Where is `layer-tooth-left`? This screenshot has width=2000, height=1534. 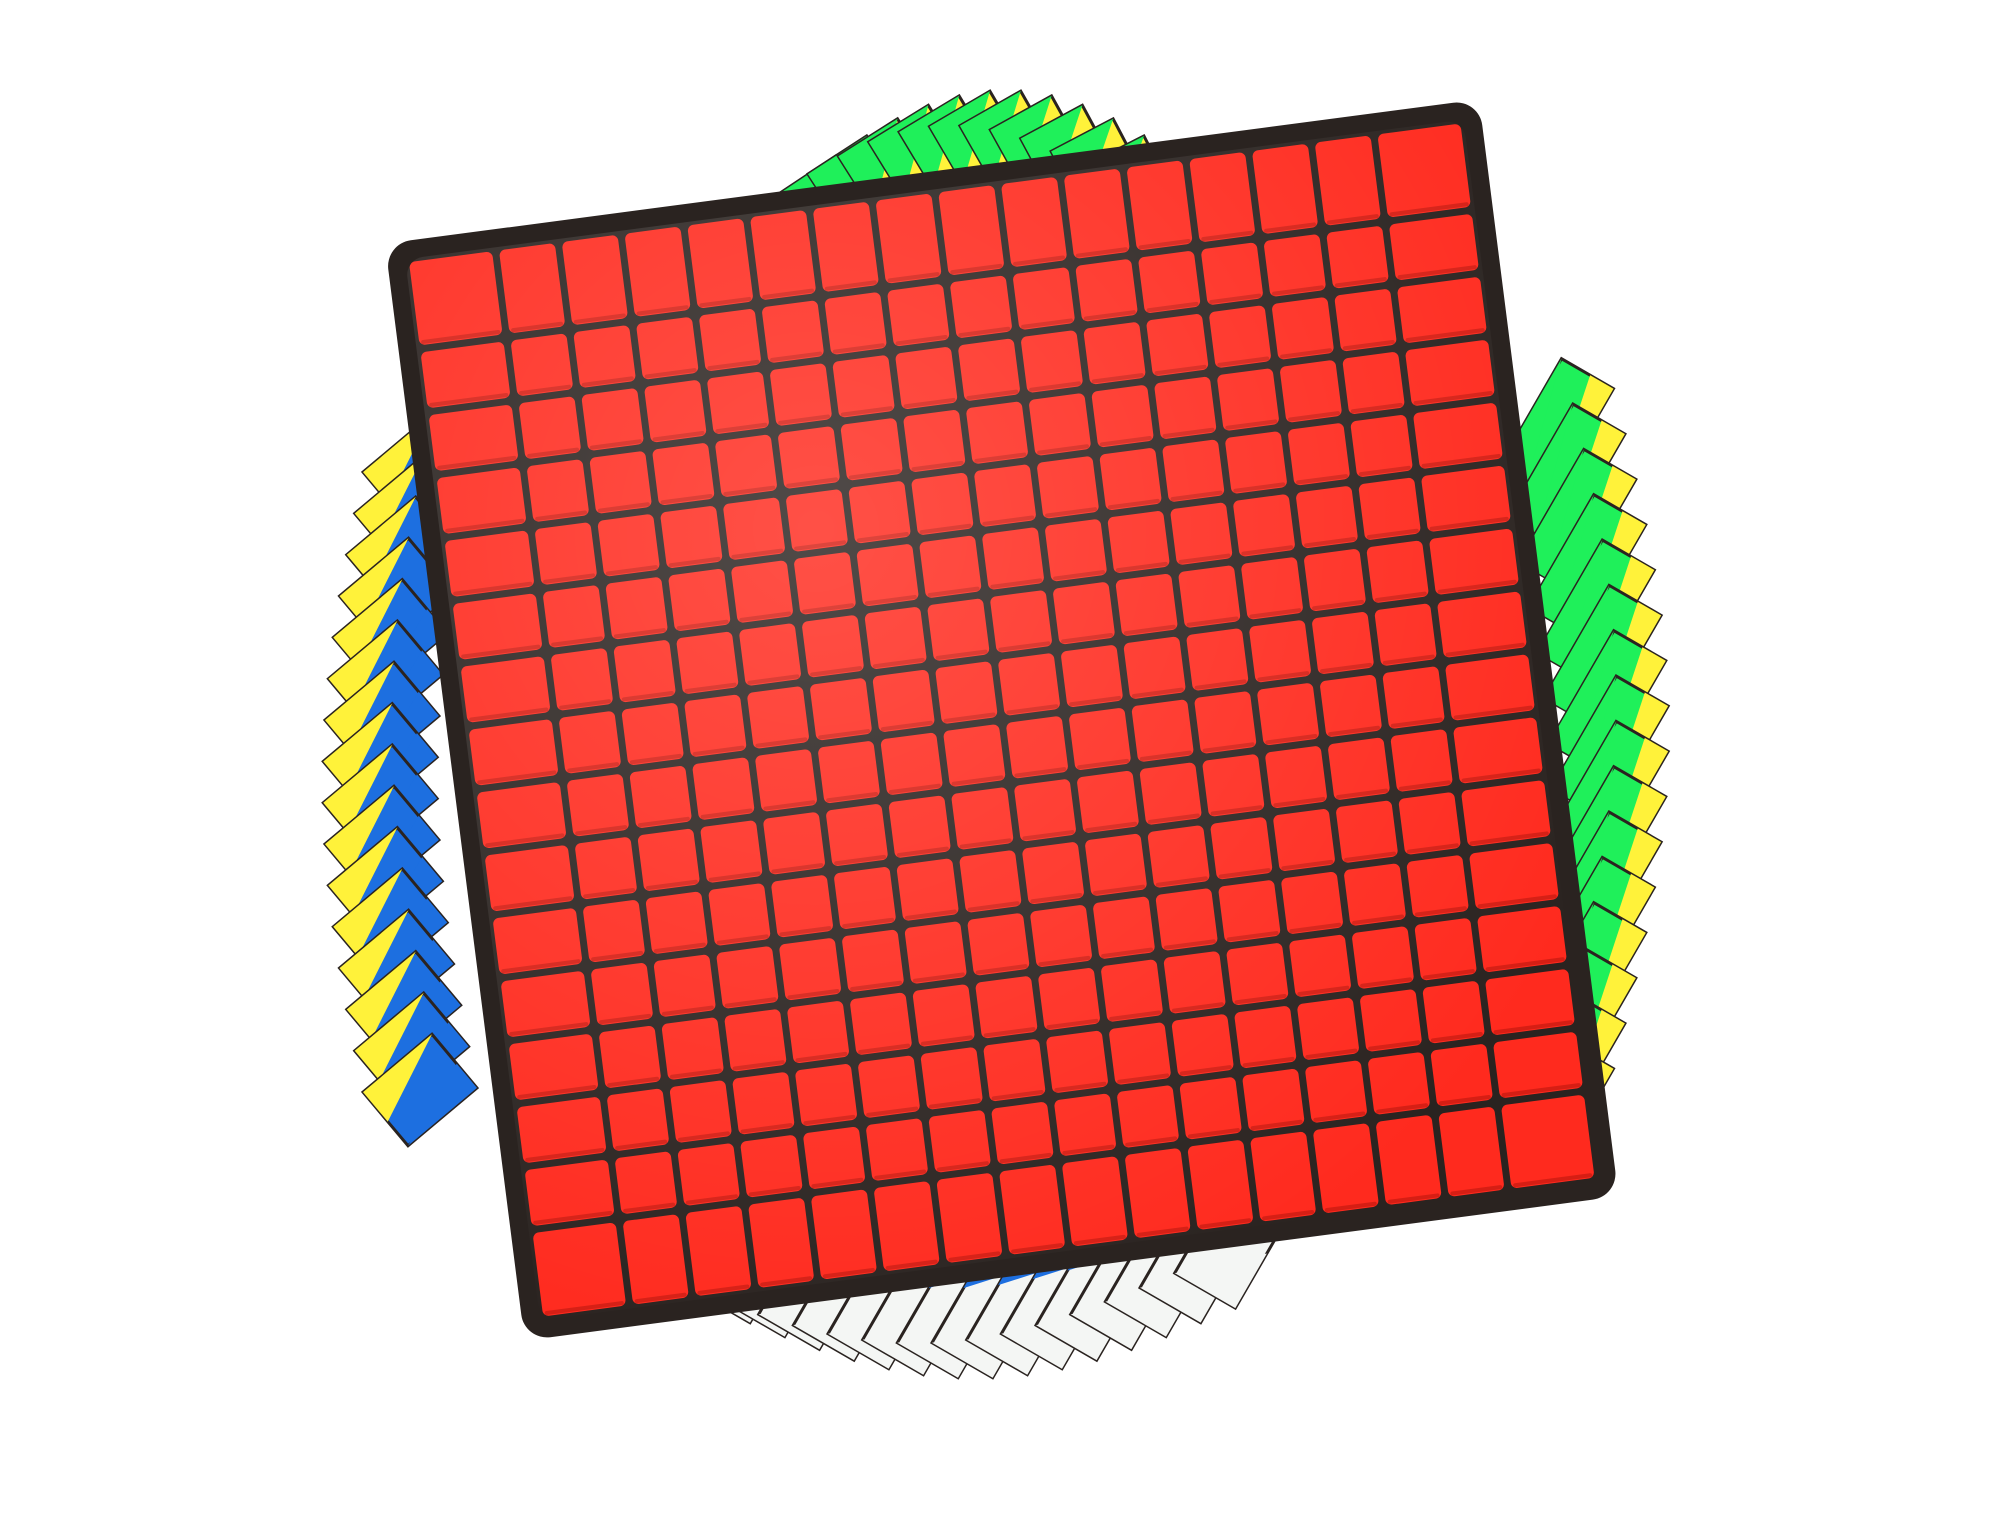 layer-tooth-left is located at coordinates (420, 1090).